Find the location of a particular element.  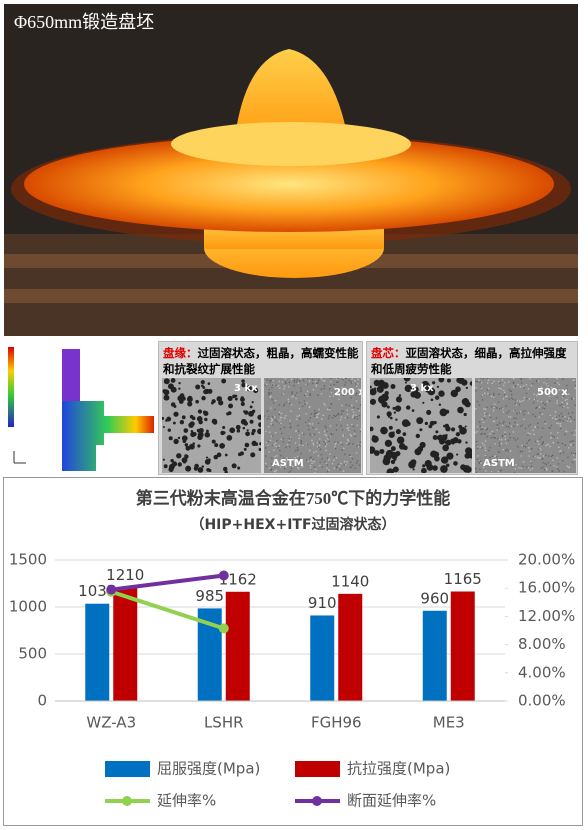

micrograph: 200 x ASTM is located at coordinates (312, 425).